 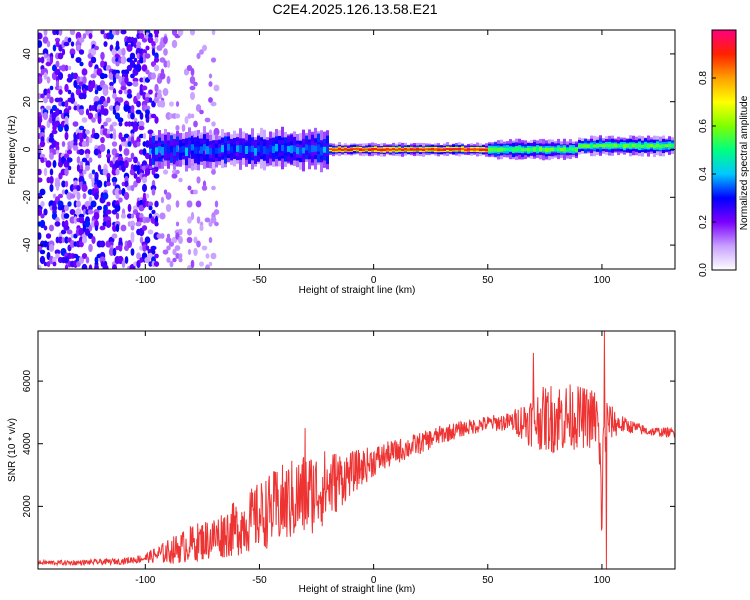 What do you see at coordinates (27, 102) in the screenshot?
I see `spectrogram-ytick-label: 20` at bounding box center [27, 102].